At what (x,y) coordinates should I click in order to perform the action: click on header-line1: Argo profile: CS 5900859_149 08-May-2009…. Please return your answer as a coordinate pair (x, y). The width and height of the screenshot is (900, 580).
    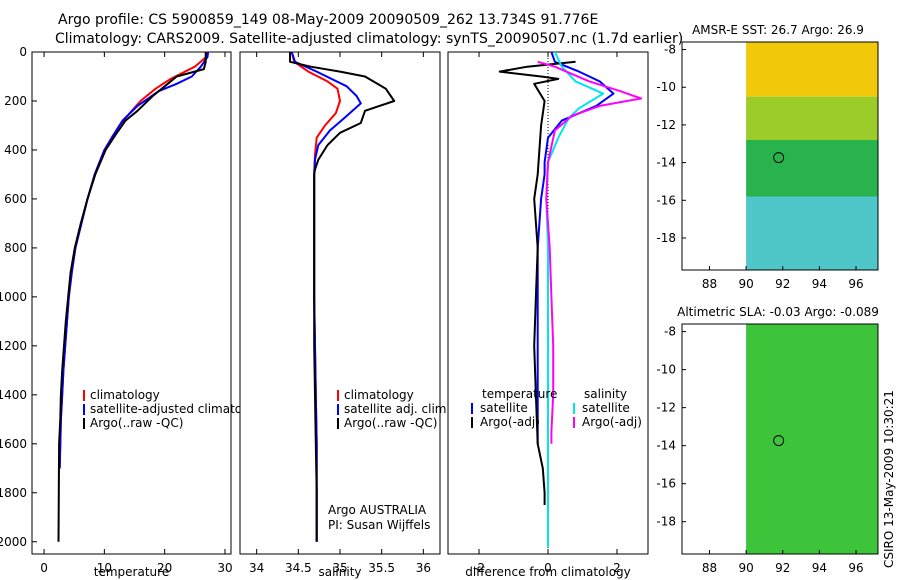
    Looking at the image, I should click on (328, 20).